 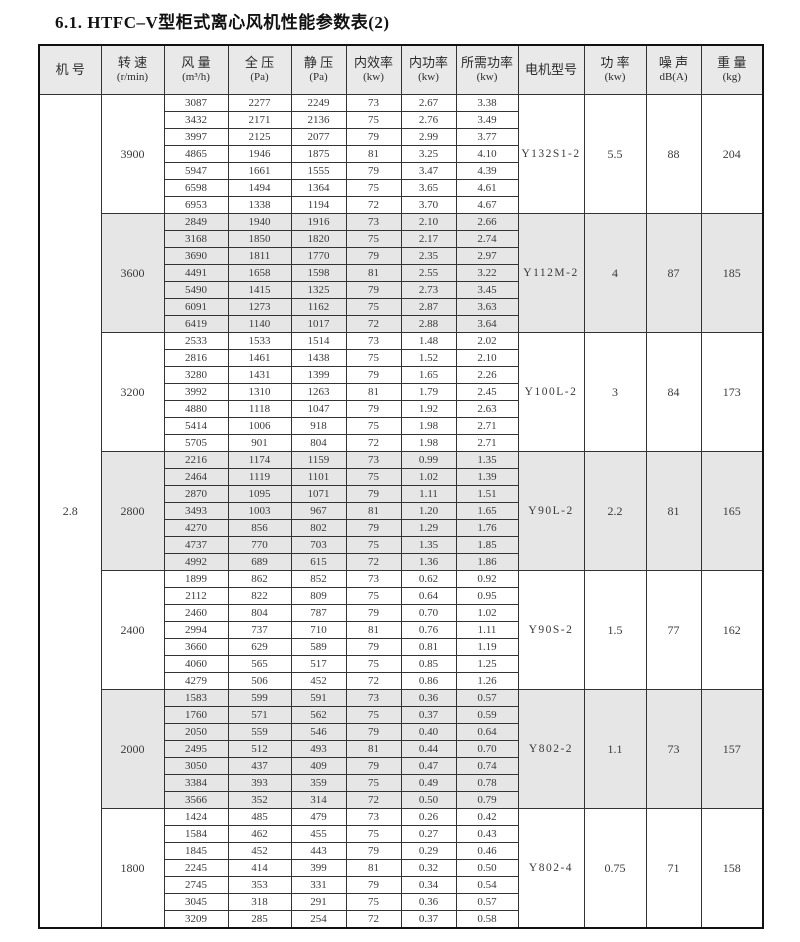 I want to click on cell-total-pressure: 856, so click(x=259, y=528).